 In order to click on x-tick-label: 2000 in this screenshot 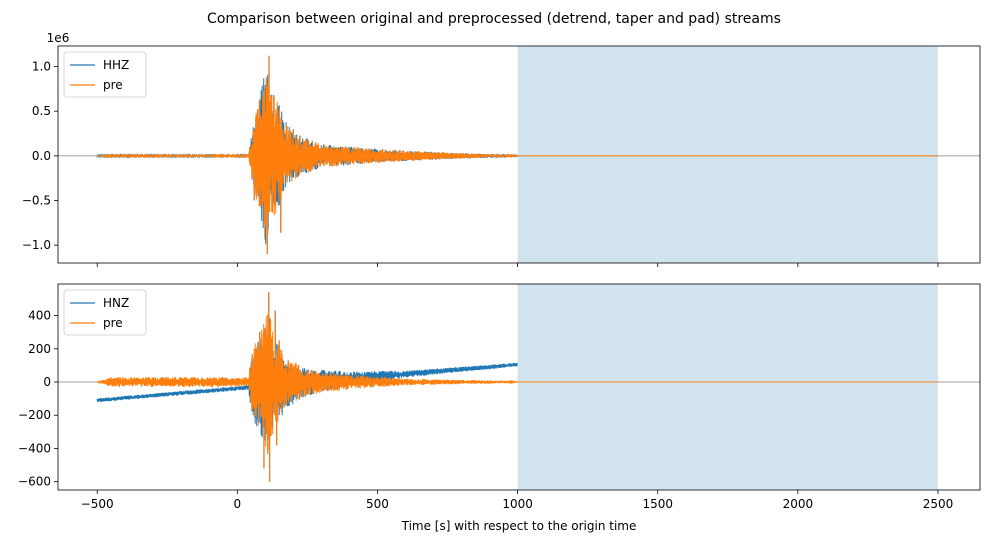, I will do `click(798, 504)`.